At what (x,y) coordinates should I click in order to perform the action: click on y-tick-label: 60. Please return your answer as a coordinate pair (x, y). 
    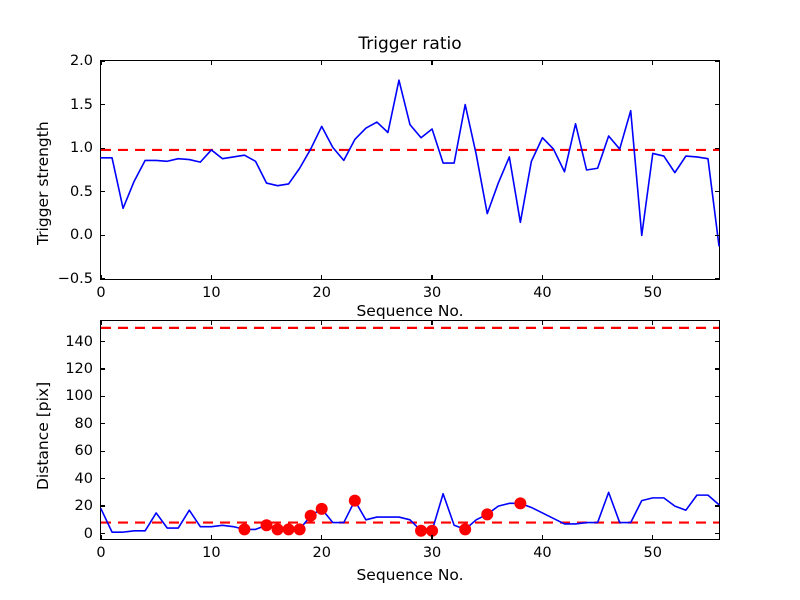
    Looking at the image, I should click on (83, 451).